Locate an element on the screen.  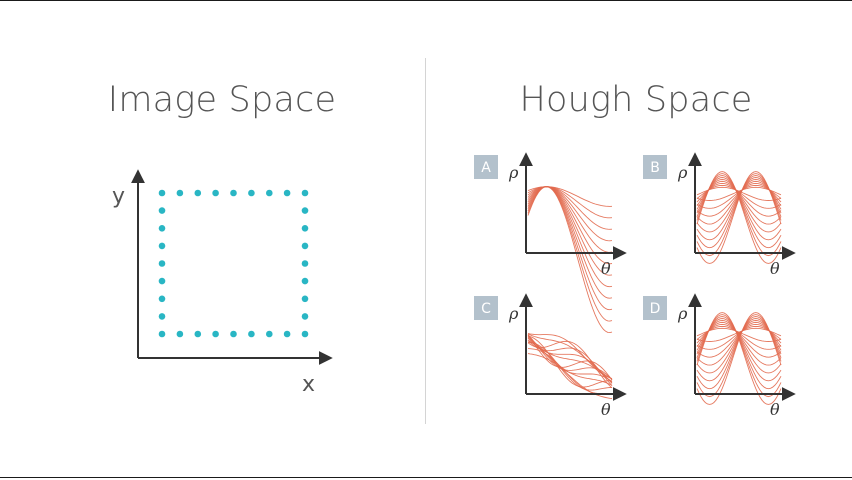
top-border is located at coordinates (426, 0).